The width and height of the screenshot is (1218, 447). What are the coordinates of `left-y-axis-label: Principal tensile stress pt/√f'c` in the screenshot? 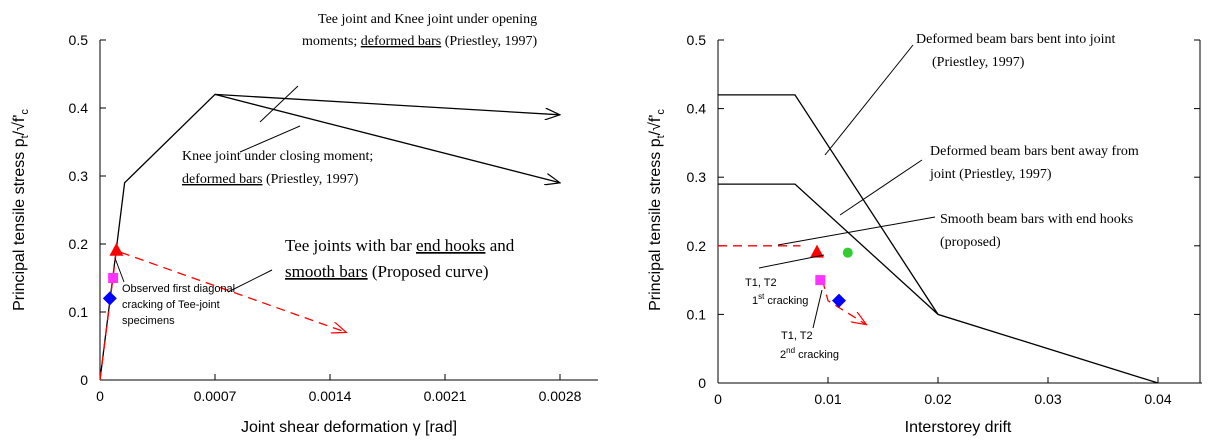 It's located at (21, 210).